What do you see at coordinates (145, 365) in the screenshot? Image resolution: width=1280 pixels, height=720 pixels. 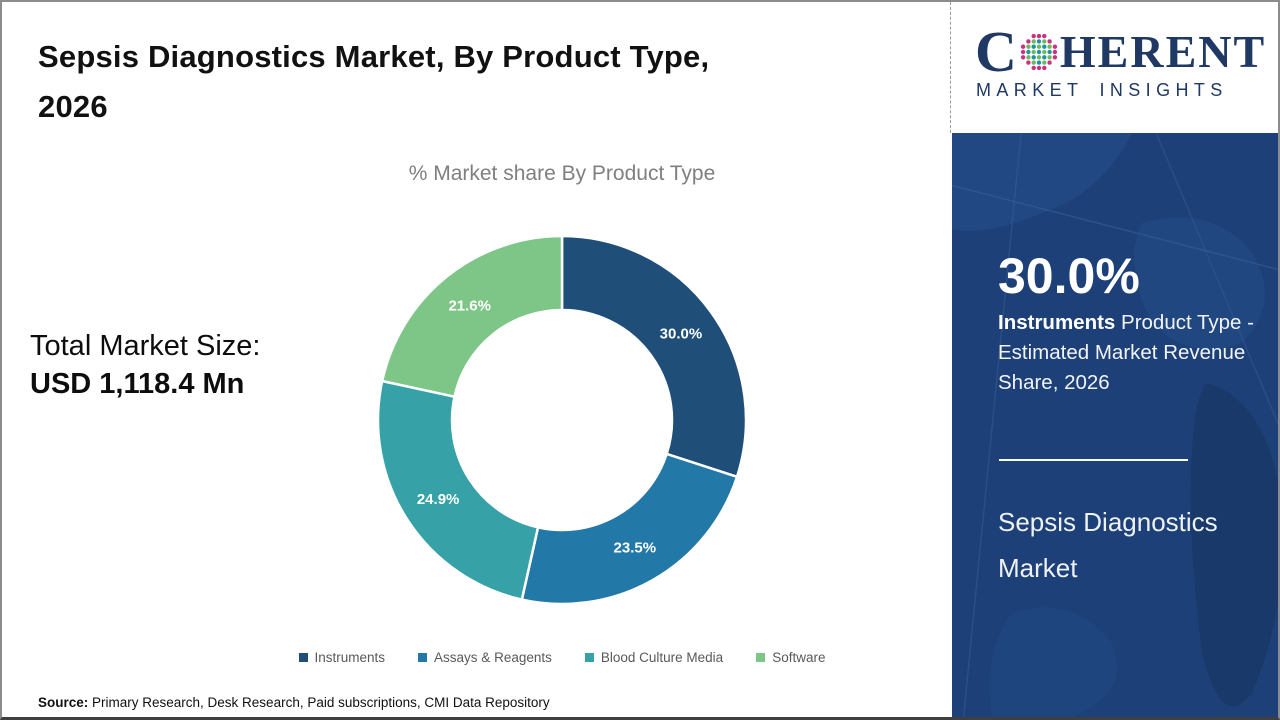 I see `total-market-size: Total Market Size: USD 1,118.4 Mn` at bounding box center [145, 365].